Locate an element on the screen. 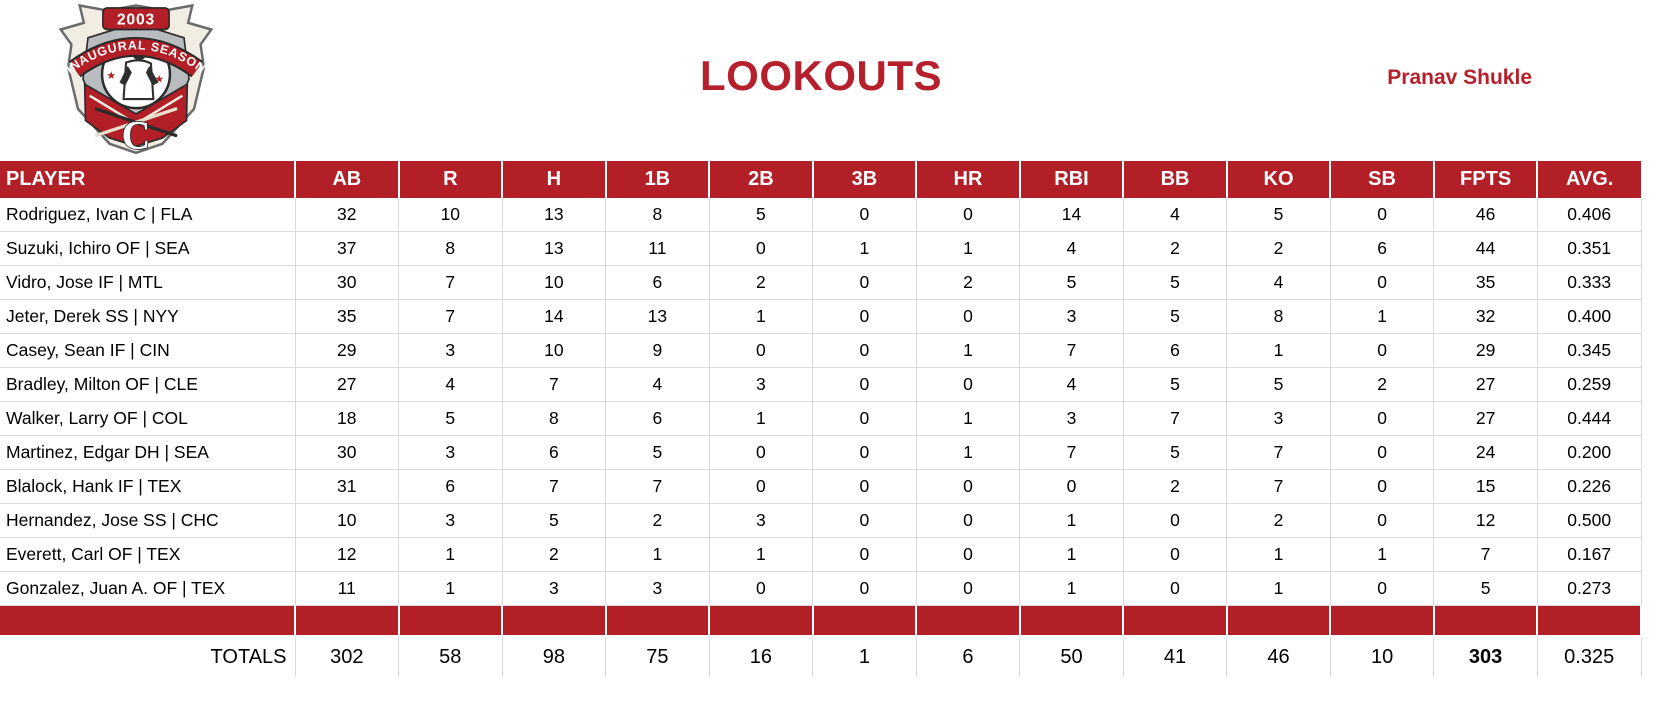  table-row: Casey, Sean IF | CIN 29 3 10 9 0 0 1 7 6 1 0 29 0.345 is located at coordinates (821, 350).